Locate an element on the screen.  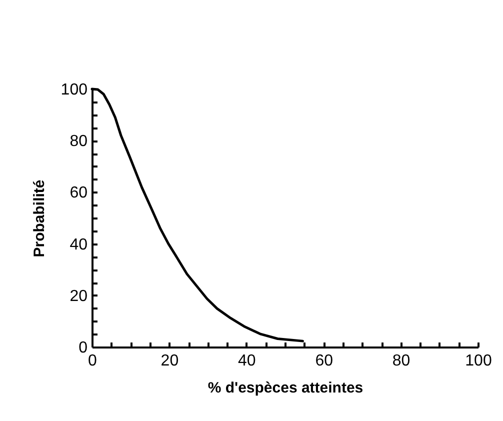
y-tick-label: 40 is located at coordinates (79, 245).